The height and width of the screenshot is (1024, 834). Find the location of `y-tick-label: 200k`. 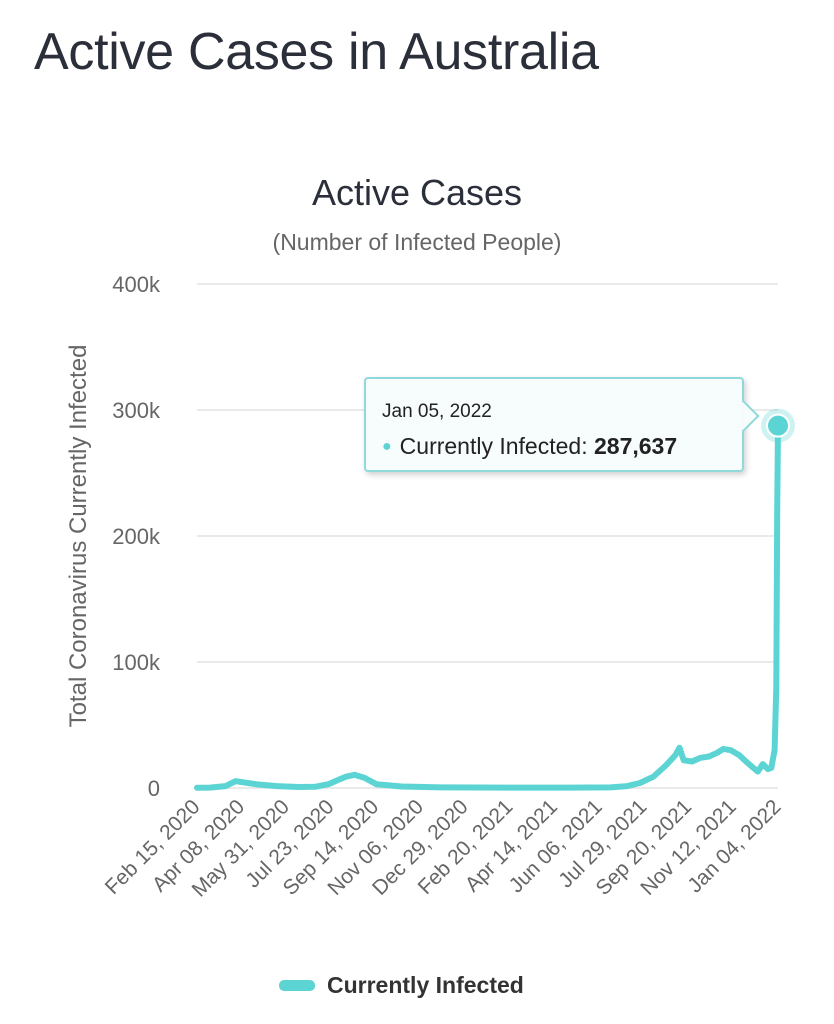

y-tick-label: 200k is located at coordinates (136, 536).